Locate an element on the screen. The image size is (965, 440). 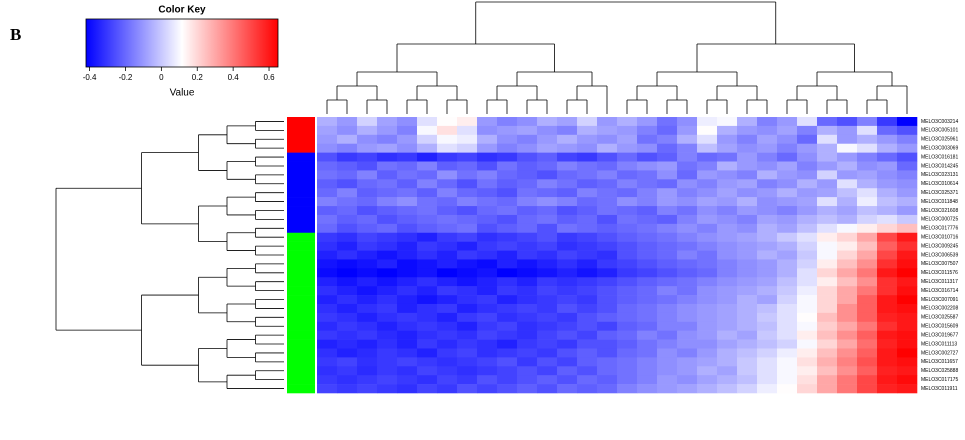
row-label: MELO3C011848 is located at coordinates (939, 202).